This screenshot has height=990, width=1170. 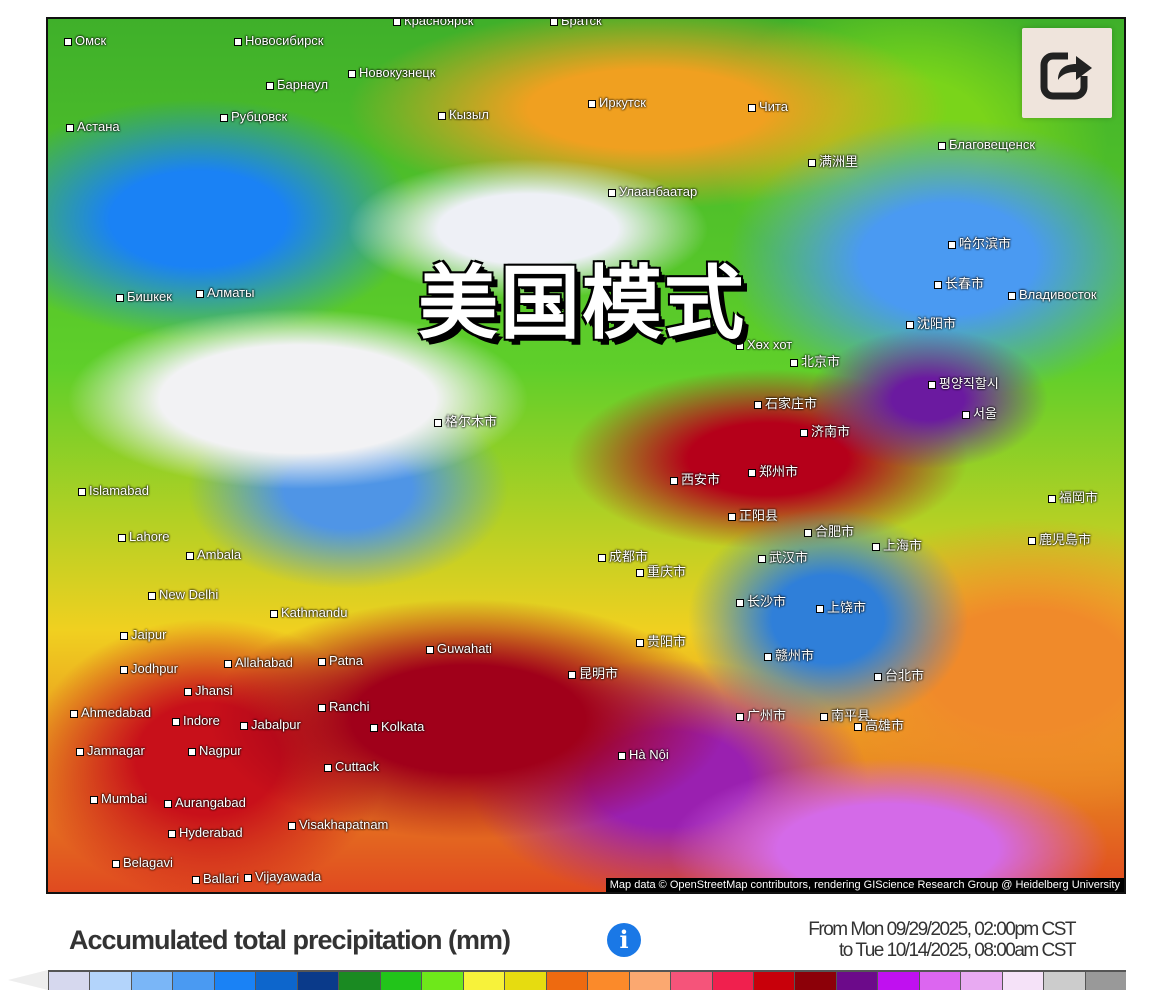 What do you see at coordinates (397, 726) in the screenshot?
I see `city-label: Kolkata` at bounding box center [397, 726].